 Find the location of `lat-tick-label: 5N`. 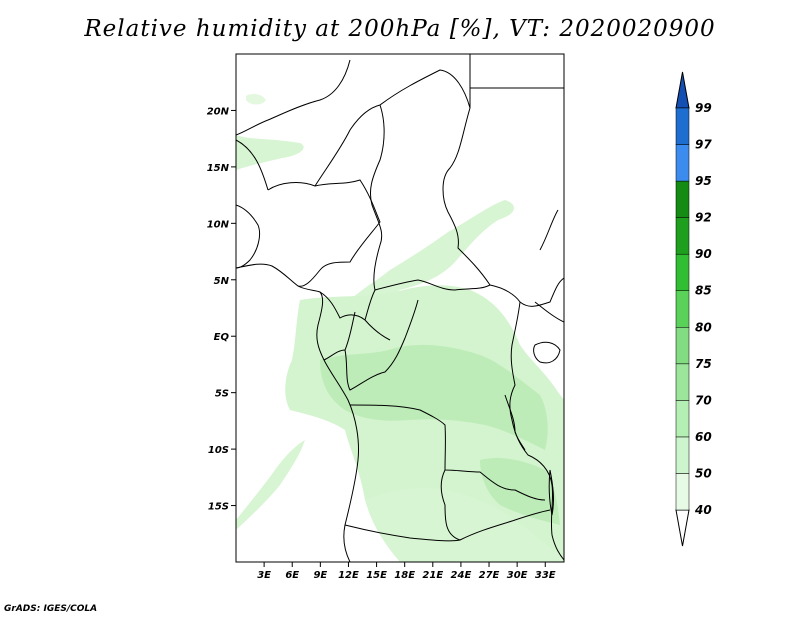

lat-tick-label: 5N is located at coordinates (222, 281).